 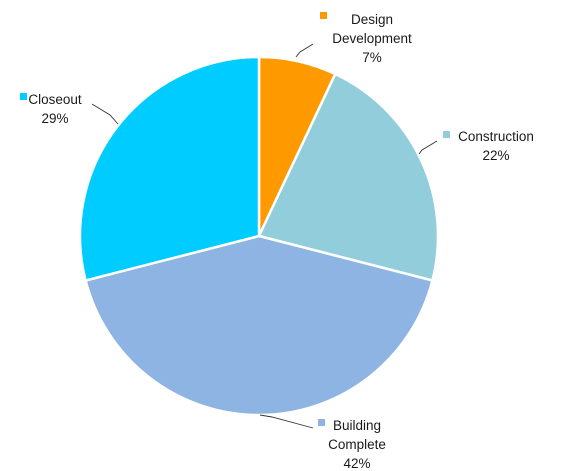 I want to click on leader-line-design-development, so click(x=304, y=50).